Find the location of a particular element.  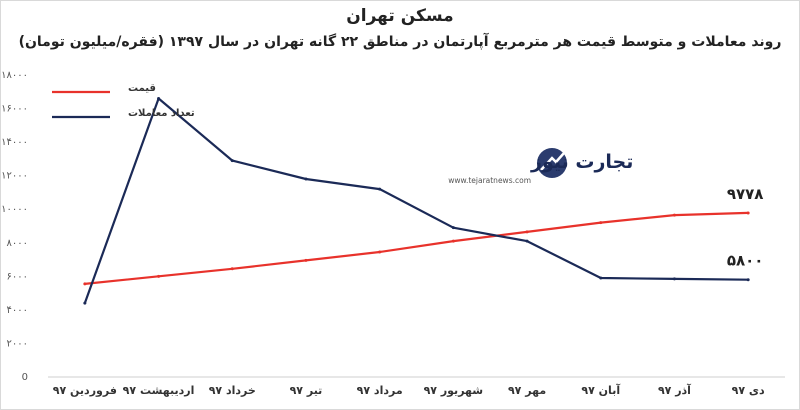

end-labels: ۹۷۷۸ ۵۸۰۰ is located at coordinates (745, 227).